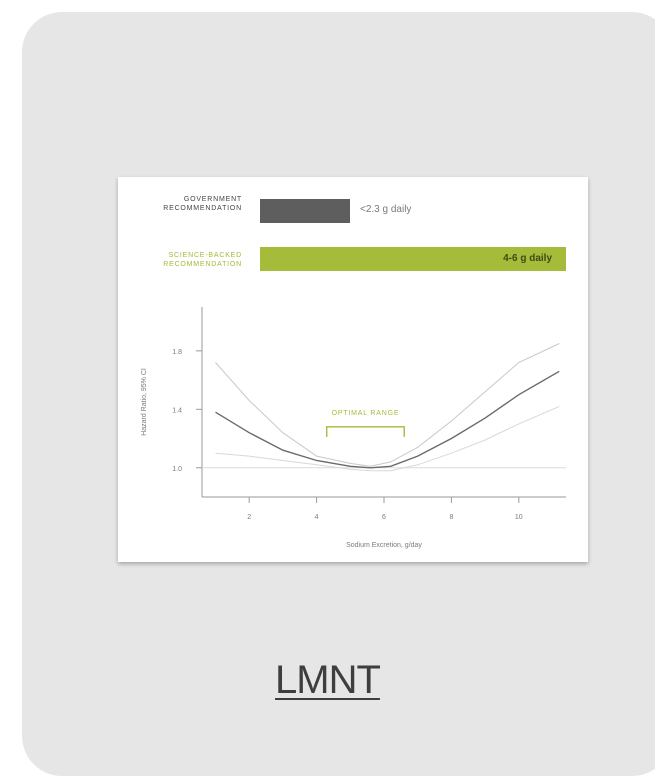  I want to click on y-axis-title: Hazard Ratio, 95% CI, so click(144, 402).